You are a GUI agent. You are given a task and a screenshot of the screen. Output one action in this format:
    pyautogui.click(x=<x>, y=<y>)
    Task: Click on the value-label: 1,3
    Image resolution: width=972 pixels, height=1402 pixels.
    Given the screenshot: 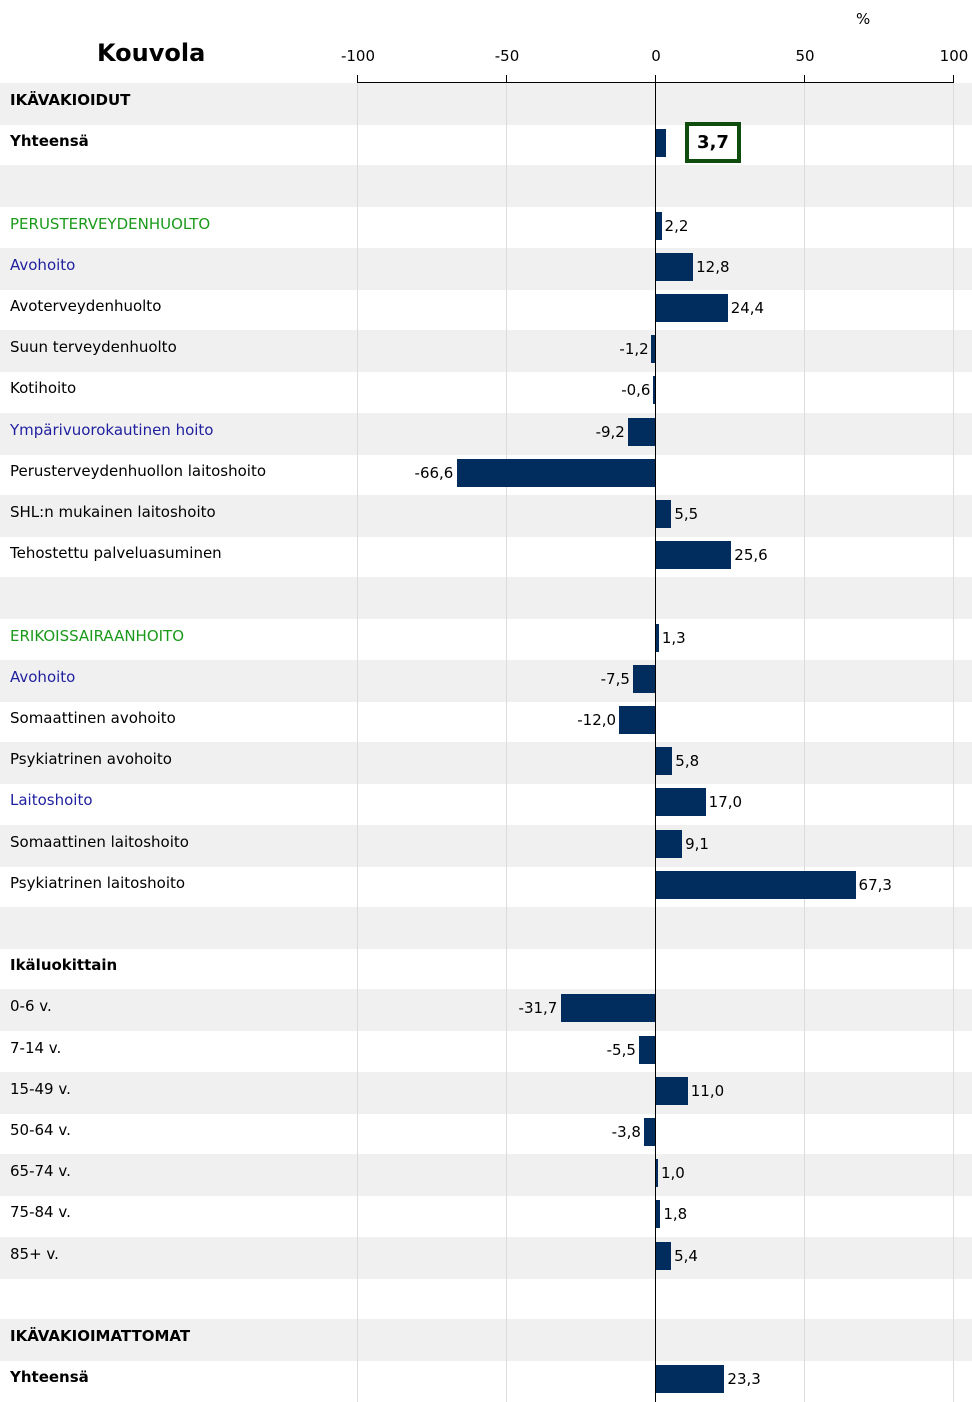 What is the action you would take?
    pyautogui.click(x=674, y=638)
    